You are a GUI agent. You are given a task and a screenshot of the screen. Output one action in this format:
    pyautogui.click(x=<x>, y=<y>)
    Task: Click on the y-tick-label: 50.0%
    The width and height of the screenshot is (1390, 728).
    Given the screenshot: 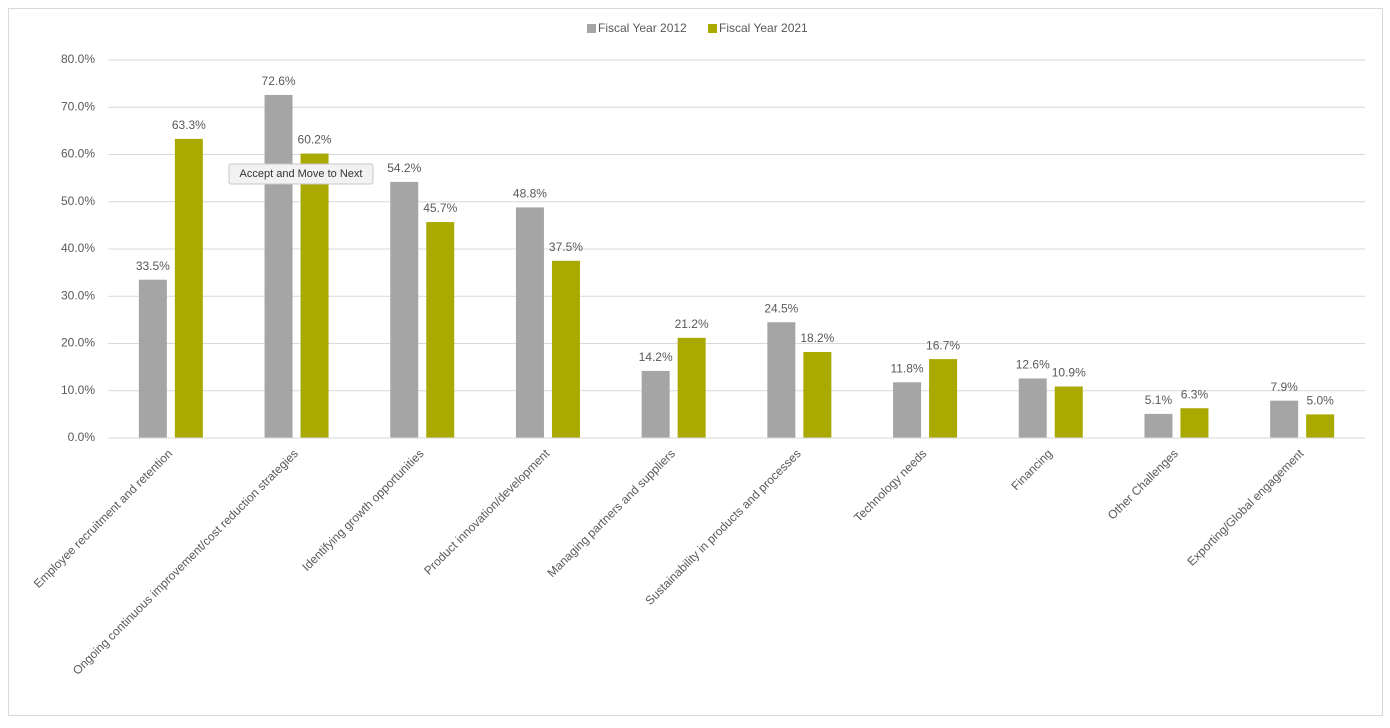 What is the action you would take?
    pyautogui.click(x=78, y=201)
    